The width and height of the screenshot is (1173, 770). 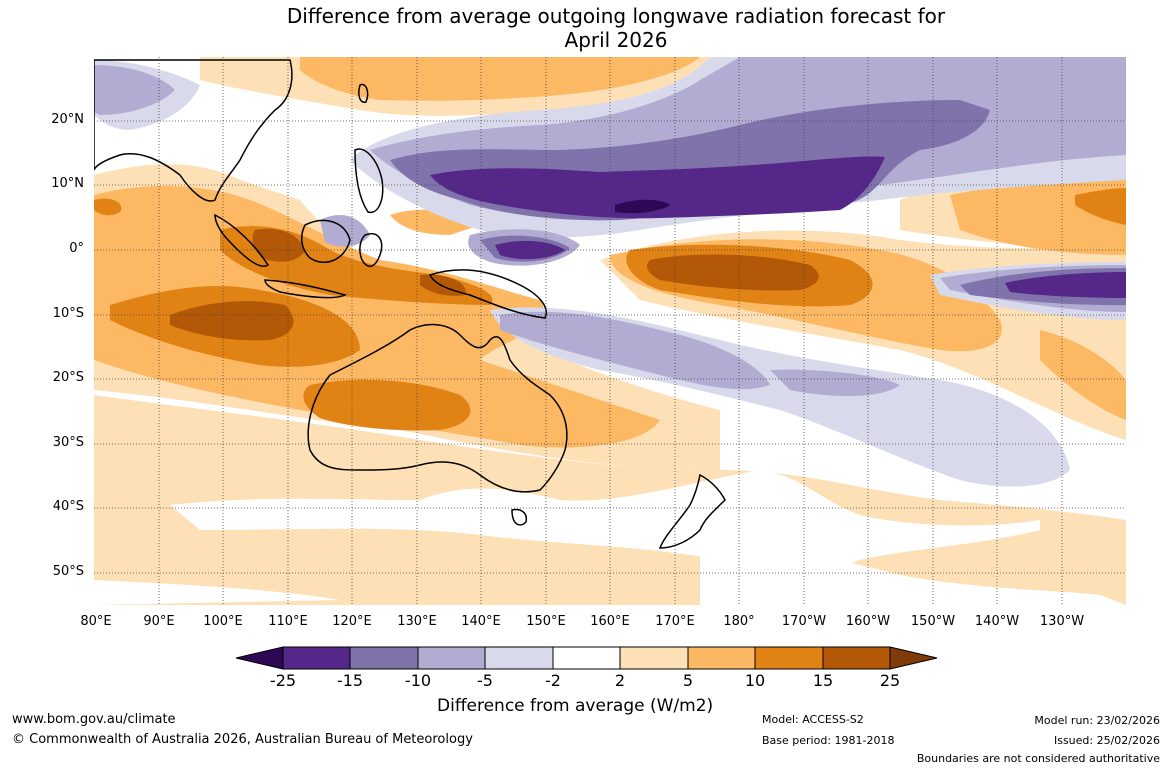 I want to click on footer-model-run: Model run: 23/02/2026, so click(x=1097, y=720).